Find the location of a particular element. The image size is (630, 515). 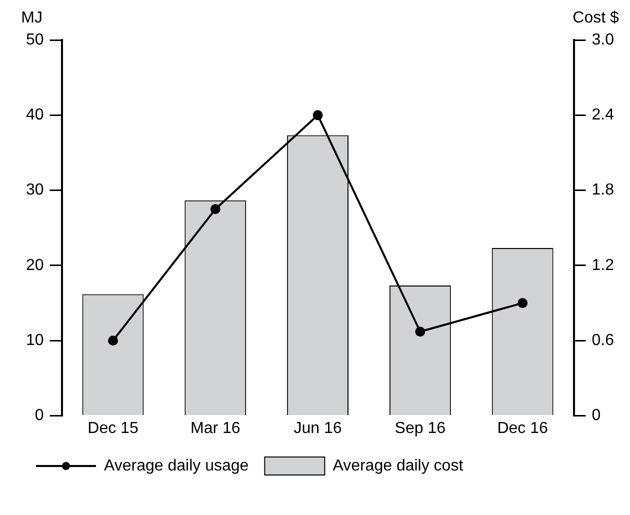

y2-tick-label: 3.0 is located at coordinates (603, 39).